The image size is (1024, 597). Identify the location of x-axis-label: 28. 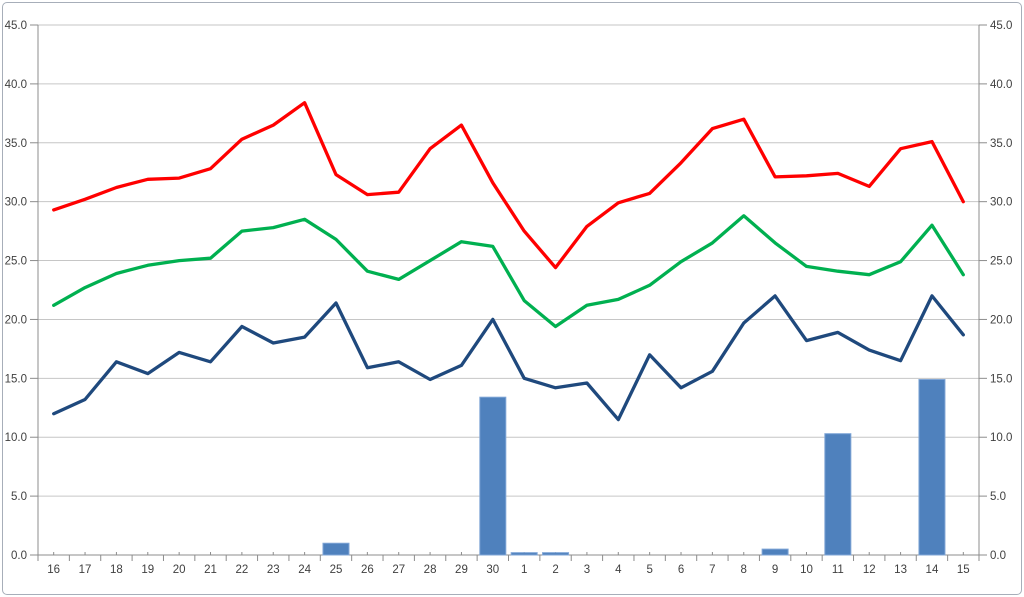
(430, 570).